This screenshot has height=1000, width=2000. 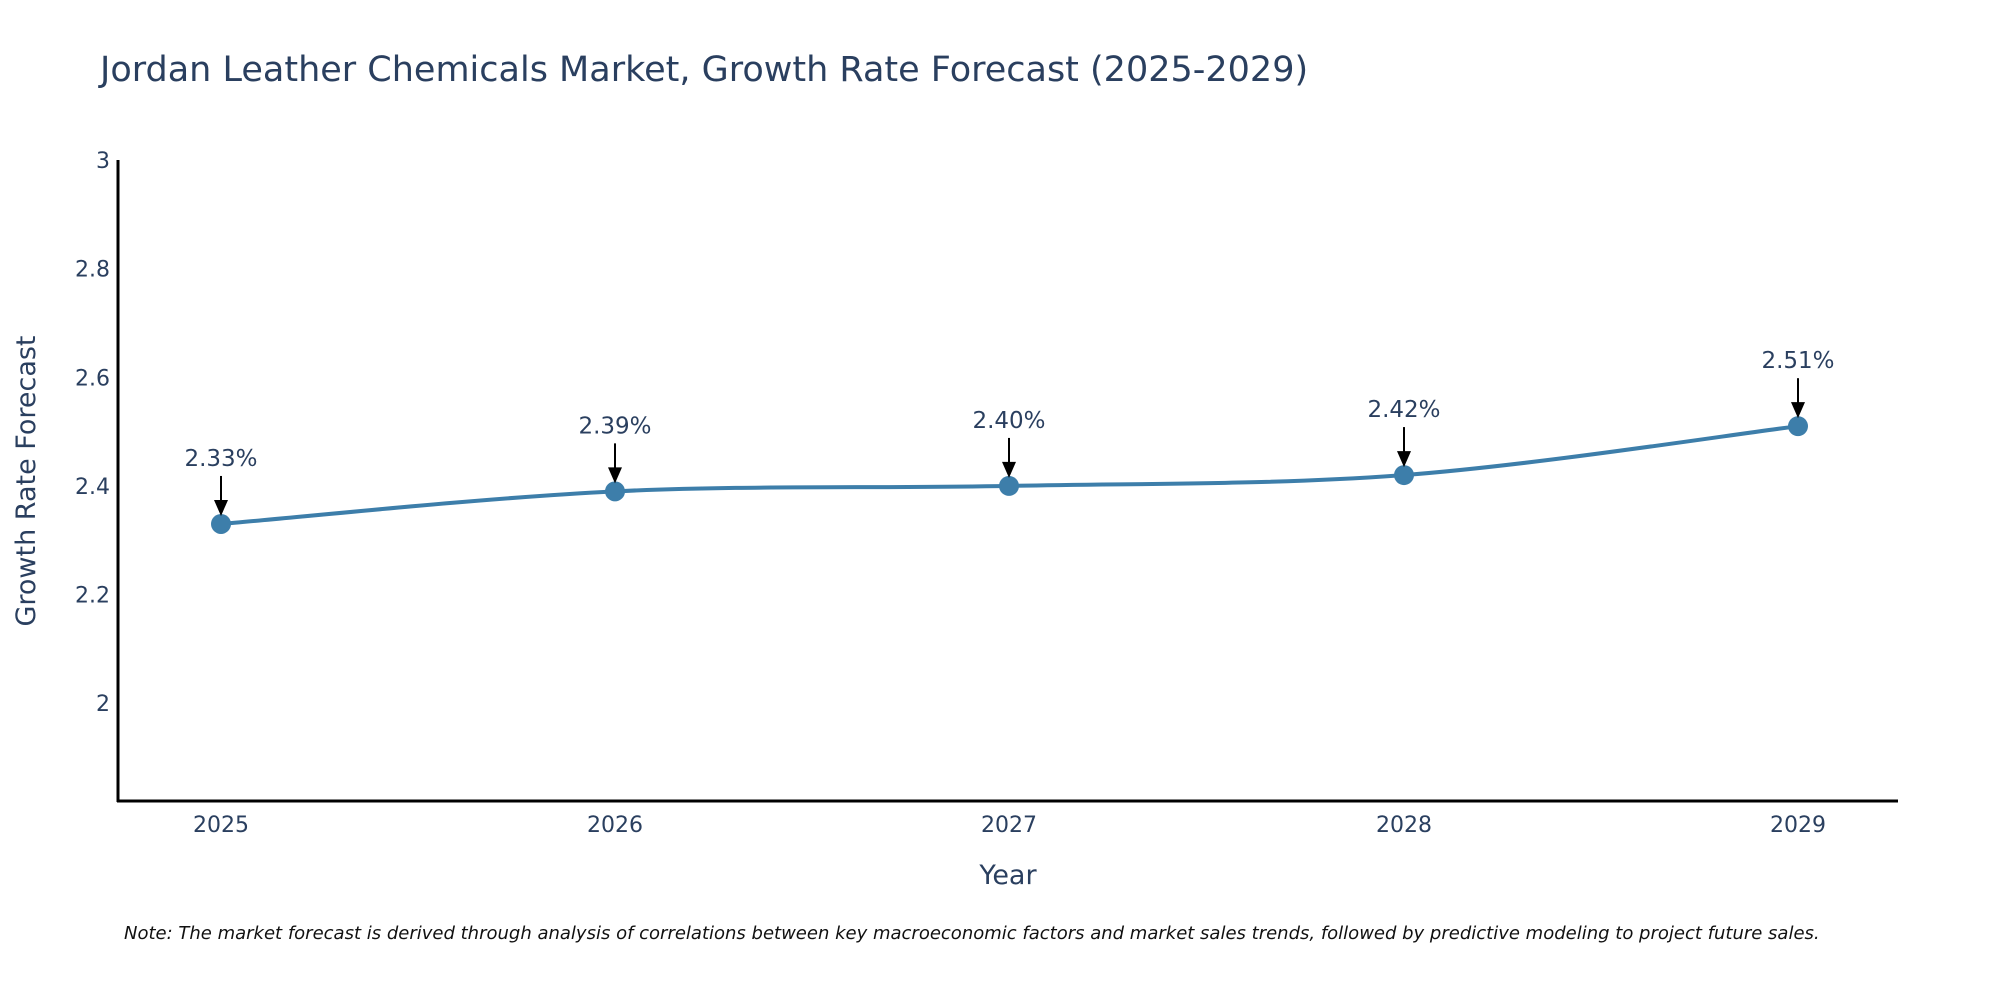 What do you see at coordinates (1797, 361) in the screenshot?
I see `data-label: 2.51%` at bounding box center [1797, 361].